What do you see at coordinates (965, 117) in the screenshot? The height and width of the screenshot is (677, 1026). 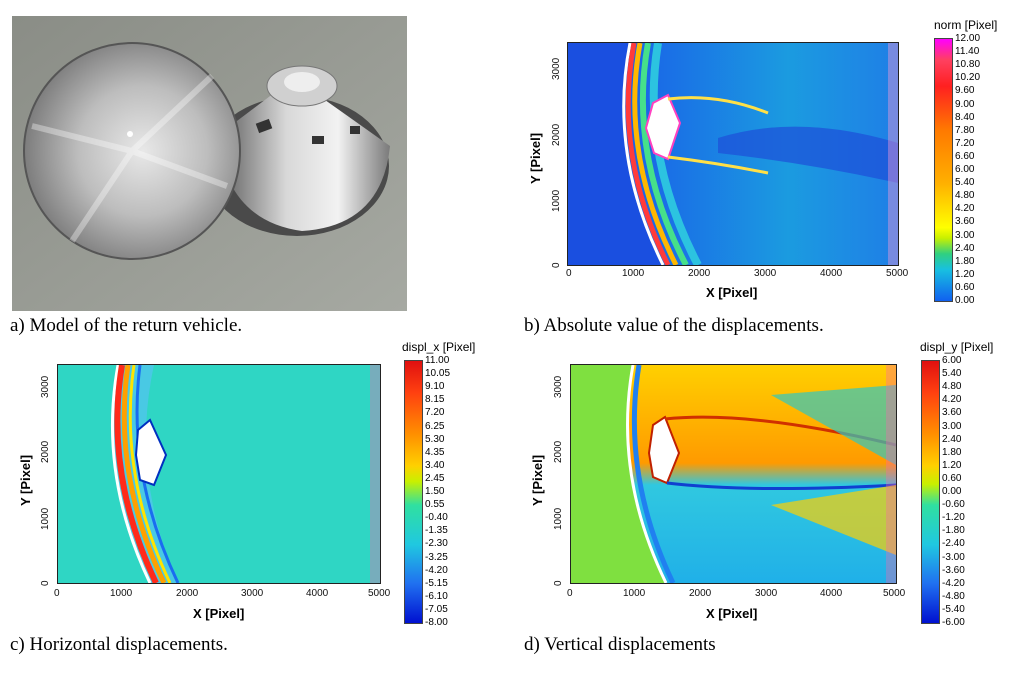 I see `colorbar-b-tick: 8.40` at bounding box center [965, 117].